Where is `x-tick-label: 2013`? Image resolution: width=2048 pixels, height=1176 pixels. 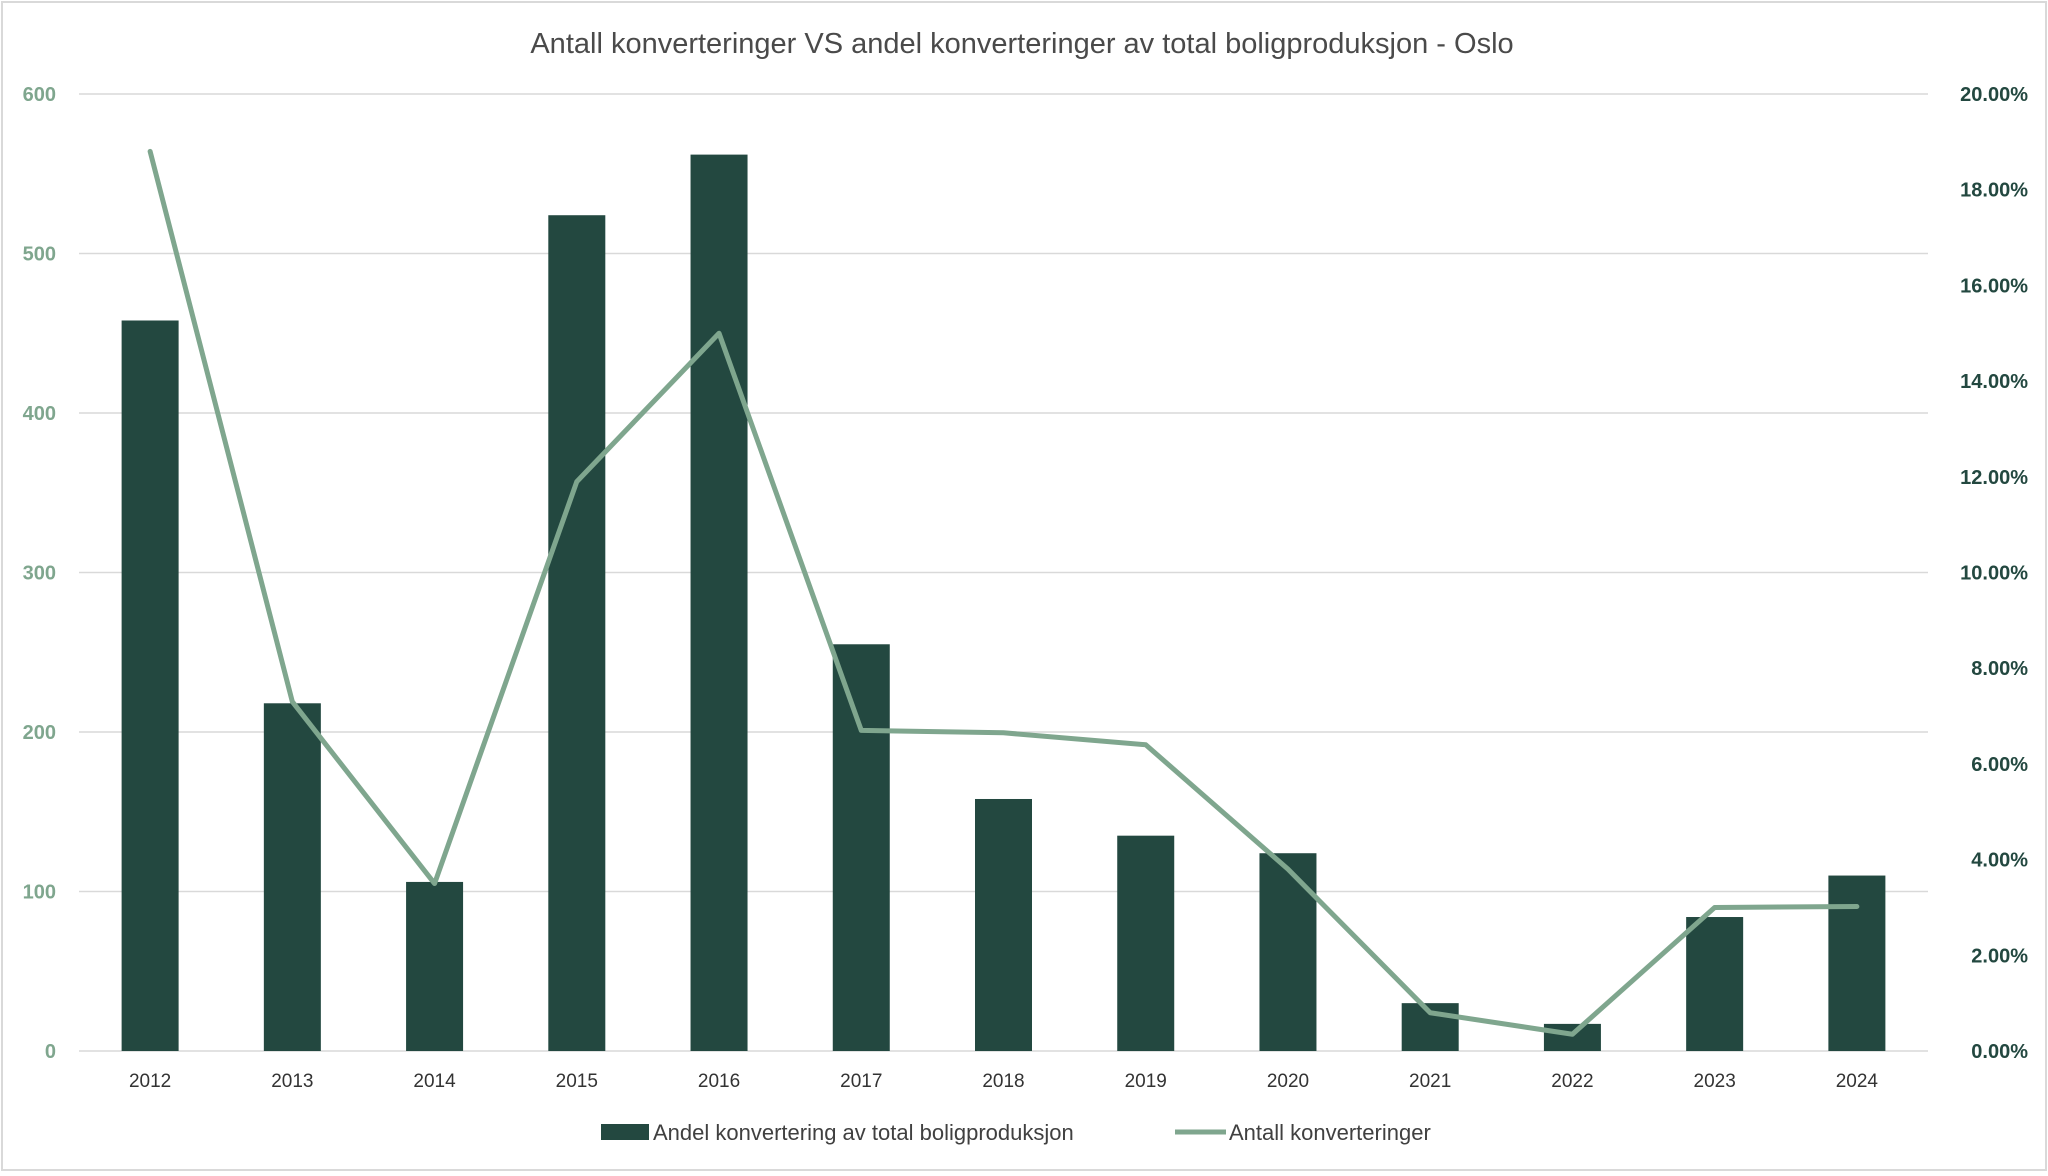 x-tick-label: 2013 is located at coordinates (292, 1081).